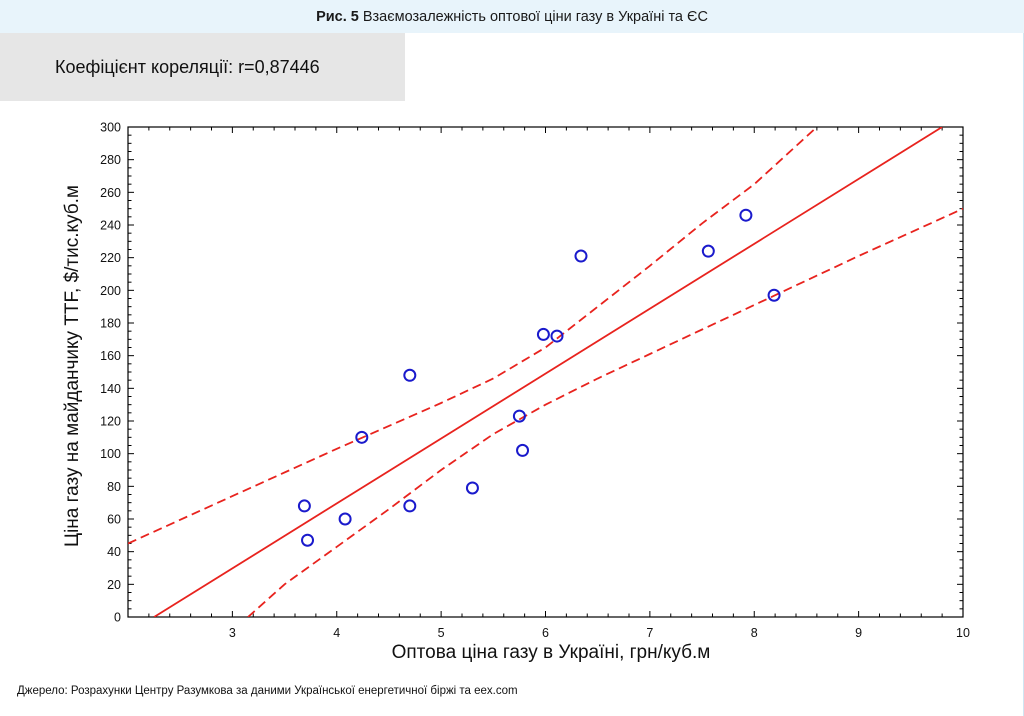  What do you see at coordinates (232, 633) in the screenshot?
I see `x-tick-label: 3` at bounding box center [232, 633].